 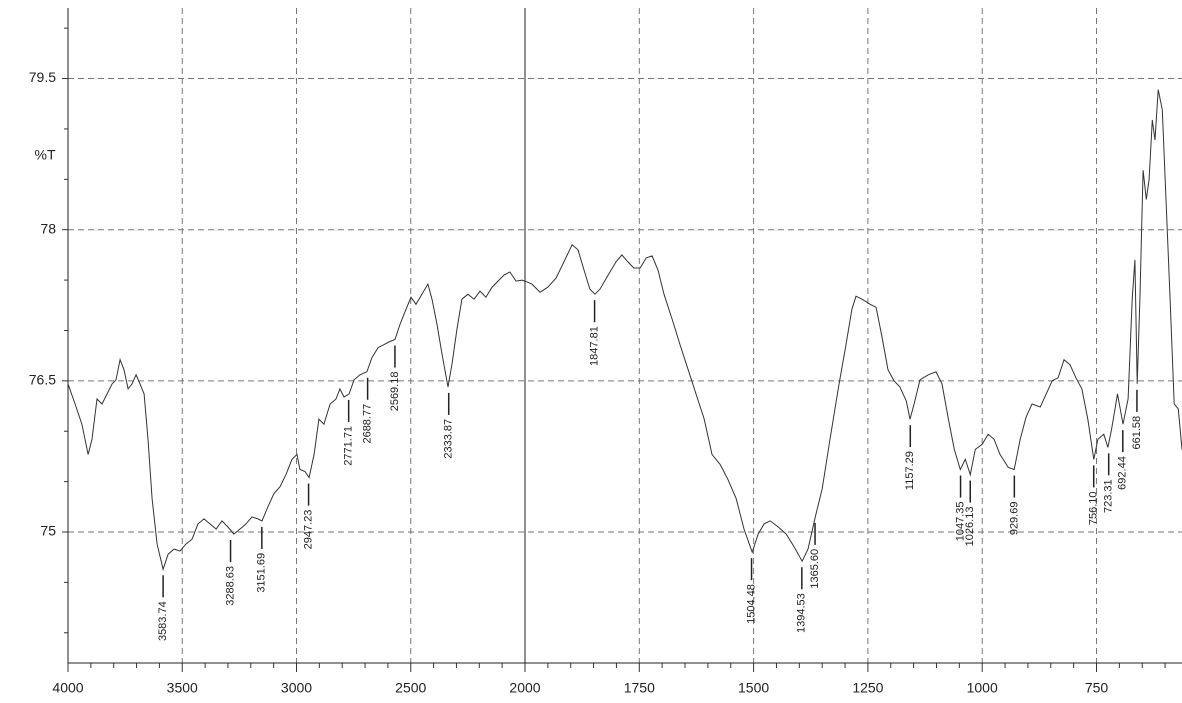 What do you see at coordinates (410, 688) in the screenshot?
I see `x-tick-label: 2500` at bounding box center [410, 688].